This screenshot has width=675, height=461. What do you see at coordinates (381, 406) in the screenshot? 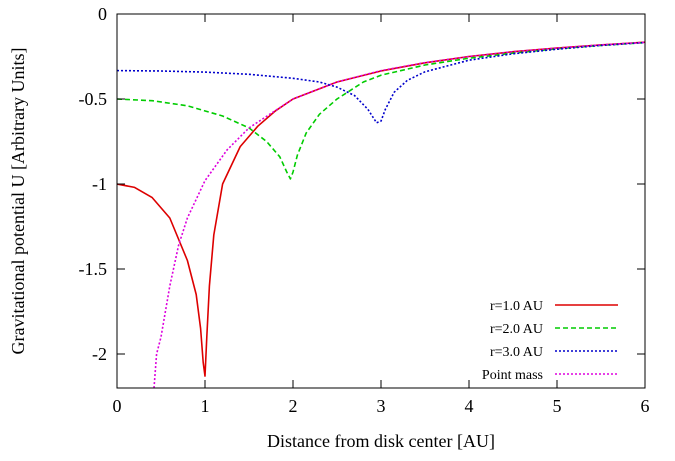
I see `x-tick-label: 3` at bounding box center [381, 406].